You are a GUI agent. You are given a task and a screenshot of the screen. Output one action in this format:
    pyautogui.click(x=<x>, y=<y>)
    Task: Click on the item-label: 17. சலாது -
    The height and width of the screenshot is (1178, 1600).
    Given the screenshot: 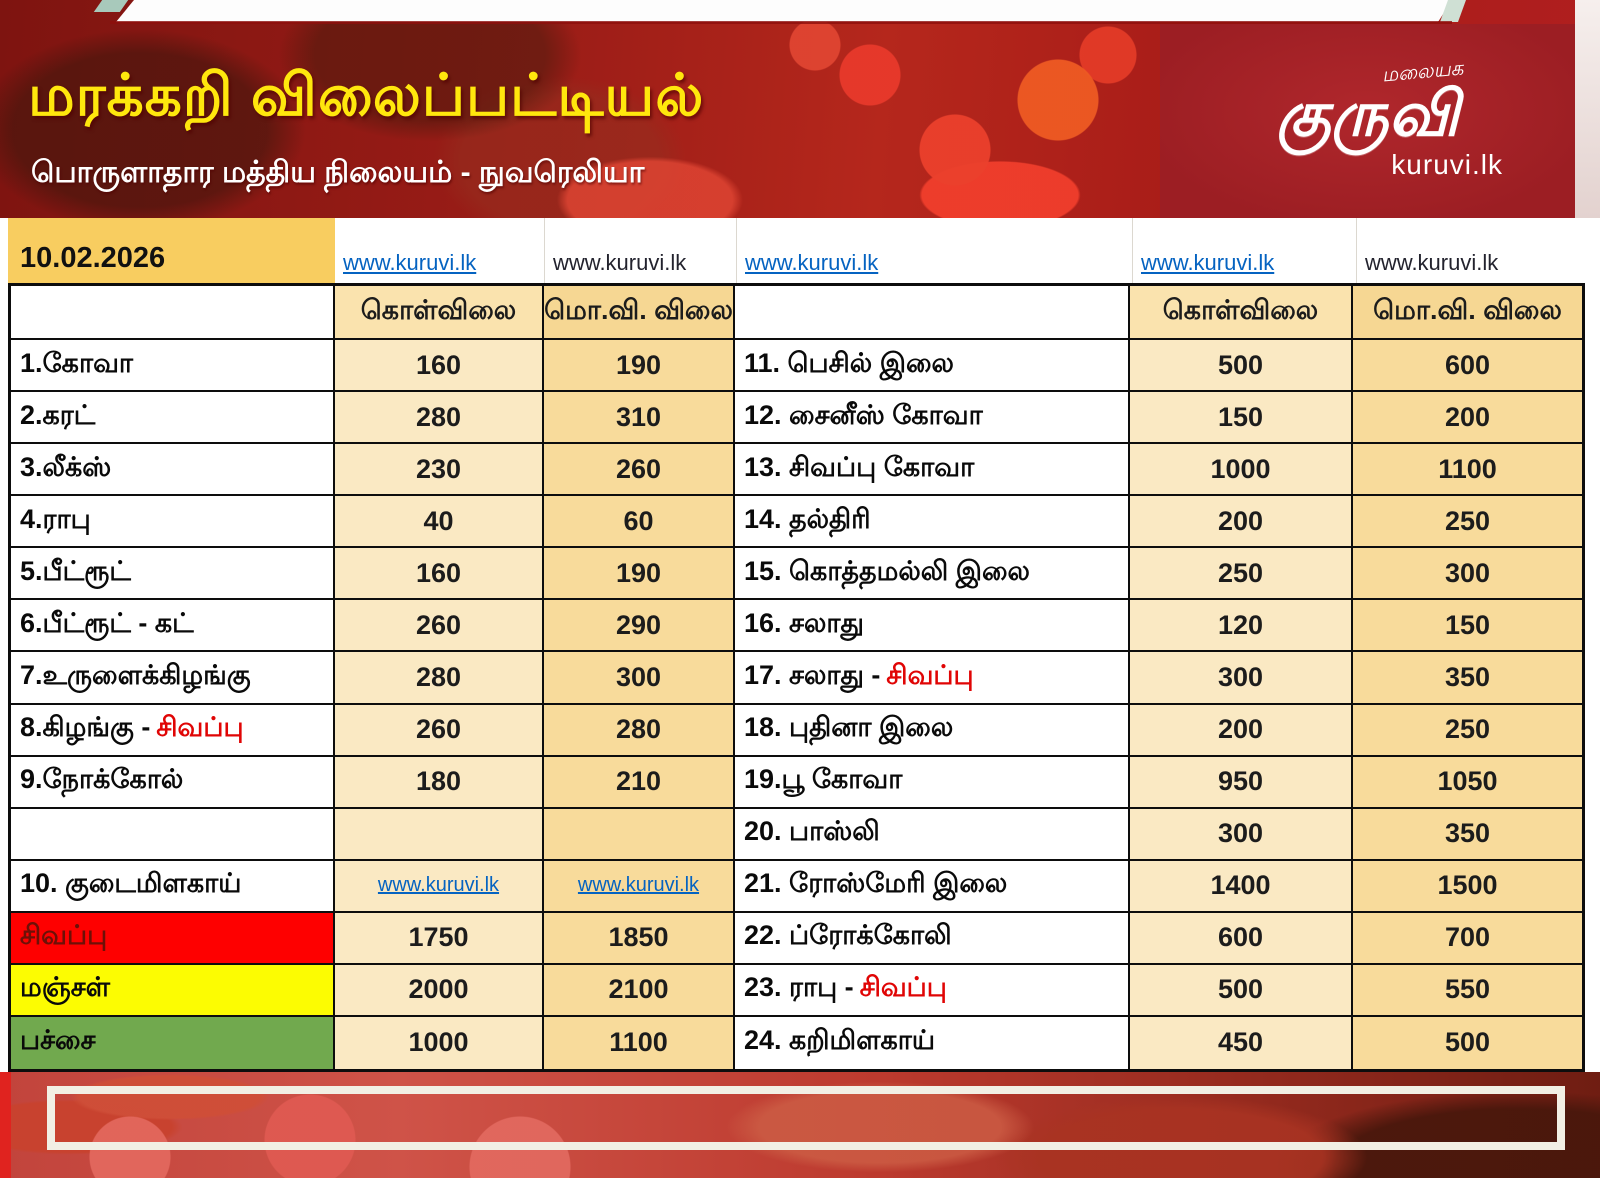 What is the action you would take?
    pyautogui.click(x=812, y=674)
    